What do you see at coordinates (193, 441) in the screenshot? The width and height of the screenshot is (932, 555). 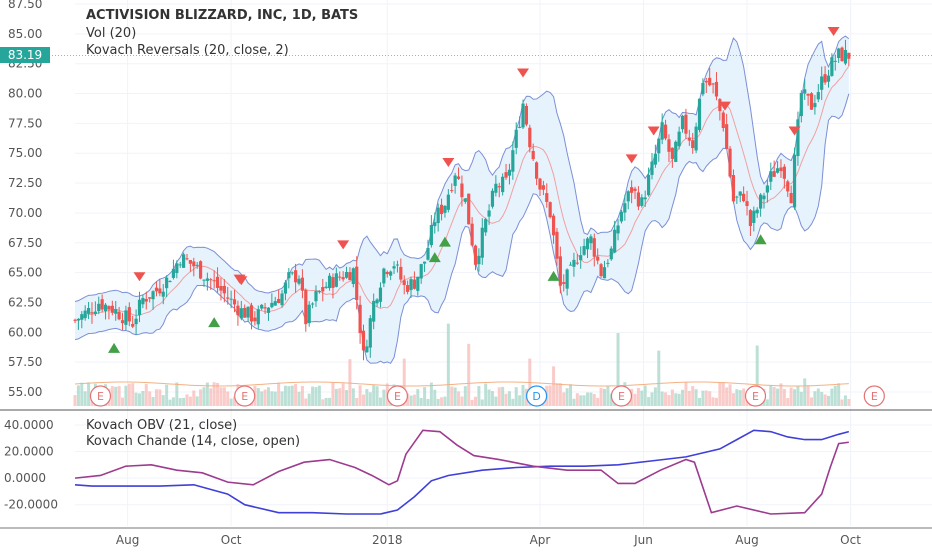 I see `chande-legend: Kovach Chande (14, close, open)` at bounding box center [193, 441].